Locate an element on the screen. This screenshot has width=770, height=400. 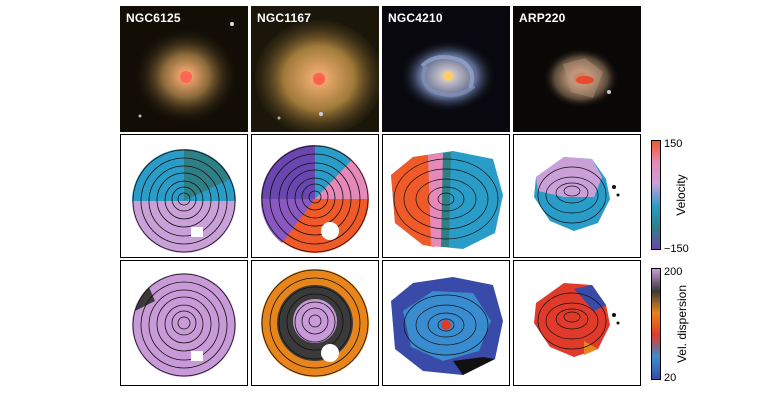
velocity-colorbar-title: Velocity is located at coordinates (681, 195).